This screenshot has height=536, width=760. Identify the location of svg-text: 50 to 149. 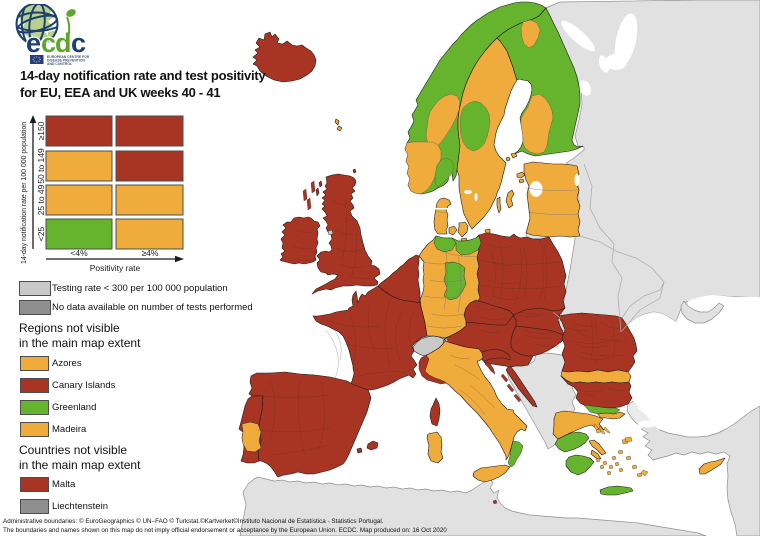
(41, 166).